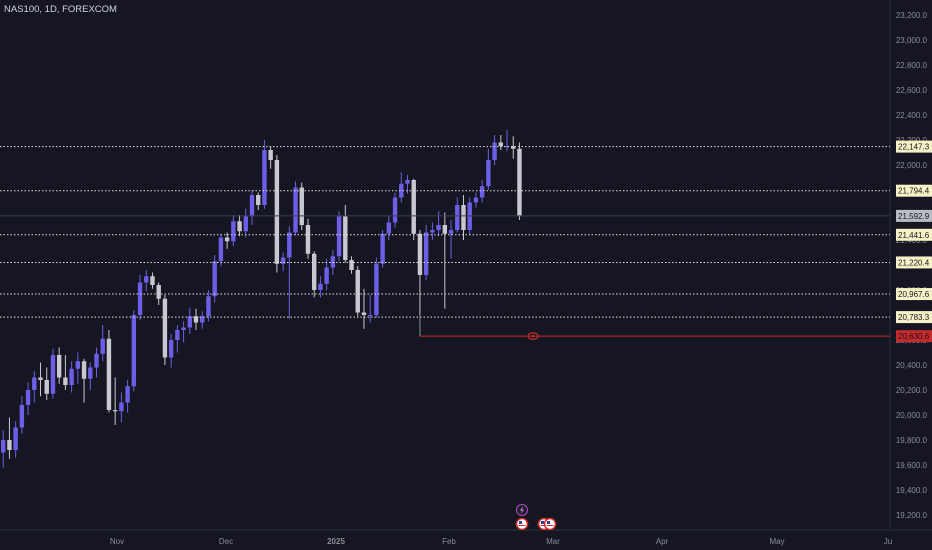  I want to click on time-tick-label: May, so click(776, 541).